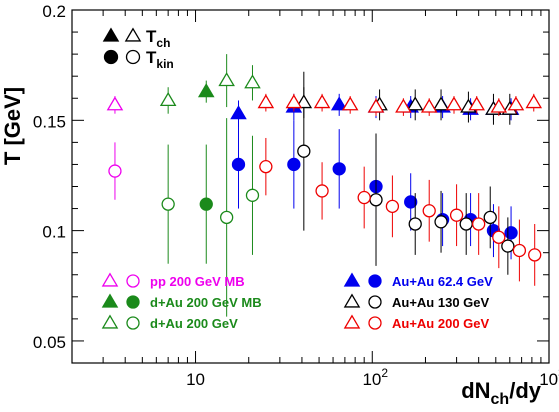  I want to click on y-tick-label: 0.05, so click(49, 342).